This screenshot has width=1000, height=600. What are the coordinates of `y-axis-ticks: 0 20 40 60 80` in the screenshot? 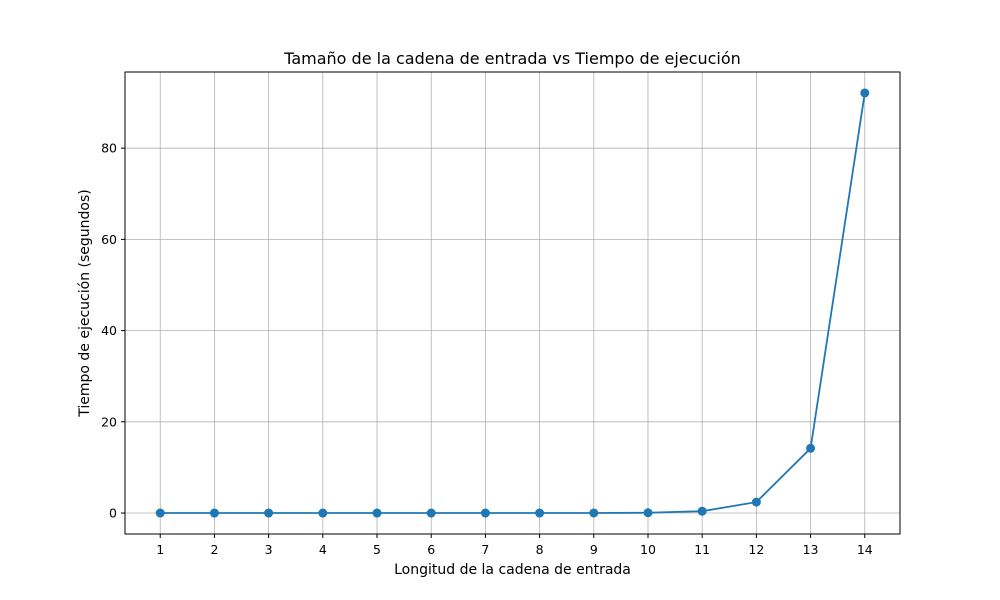 It's located at (113, 331).